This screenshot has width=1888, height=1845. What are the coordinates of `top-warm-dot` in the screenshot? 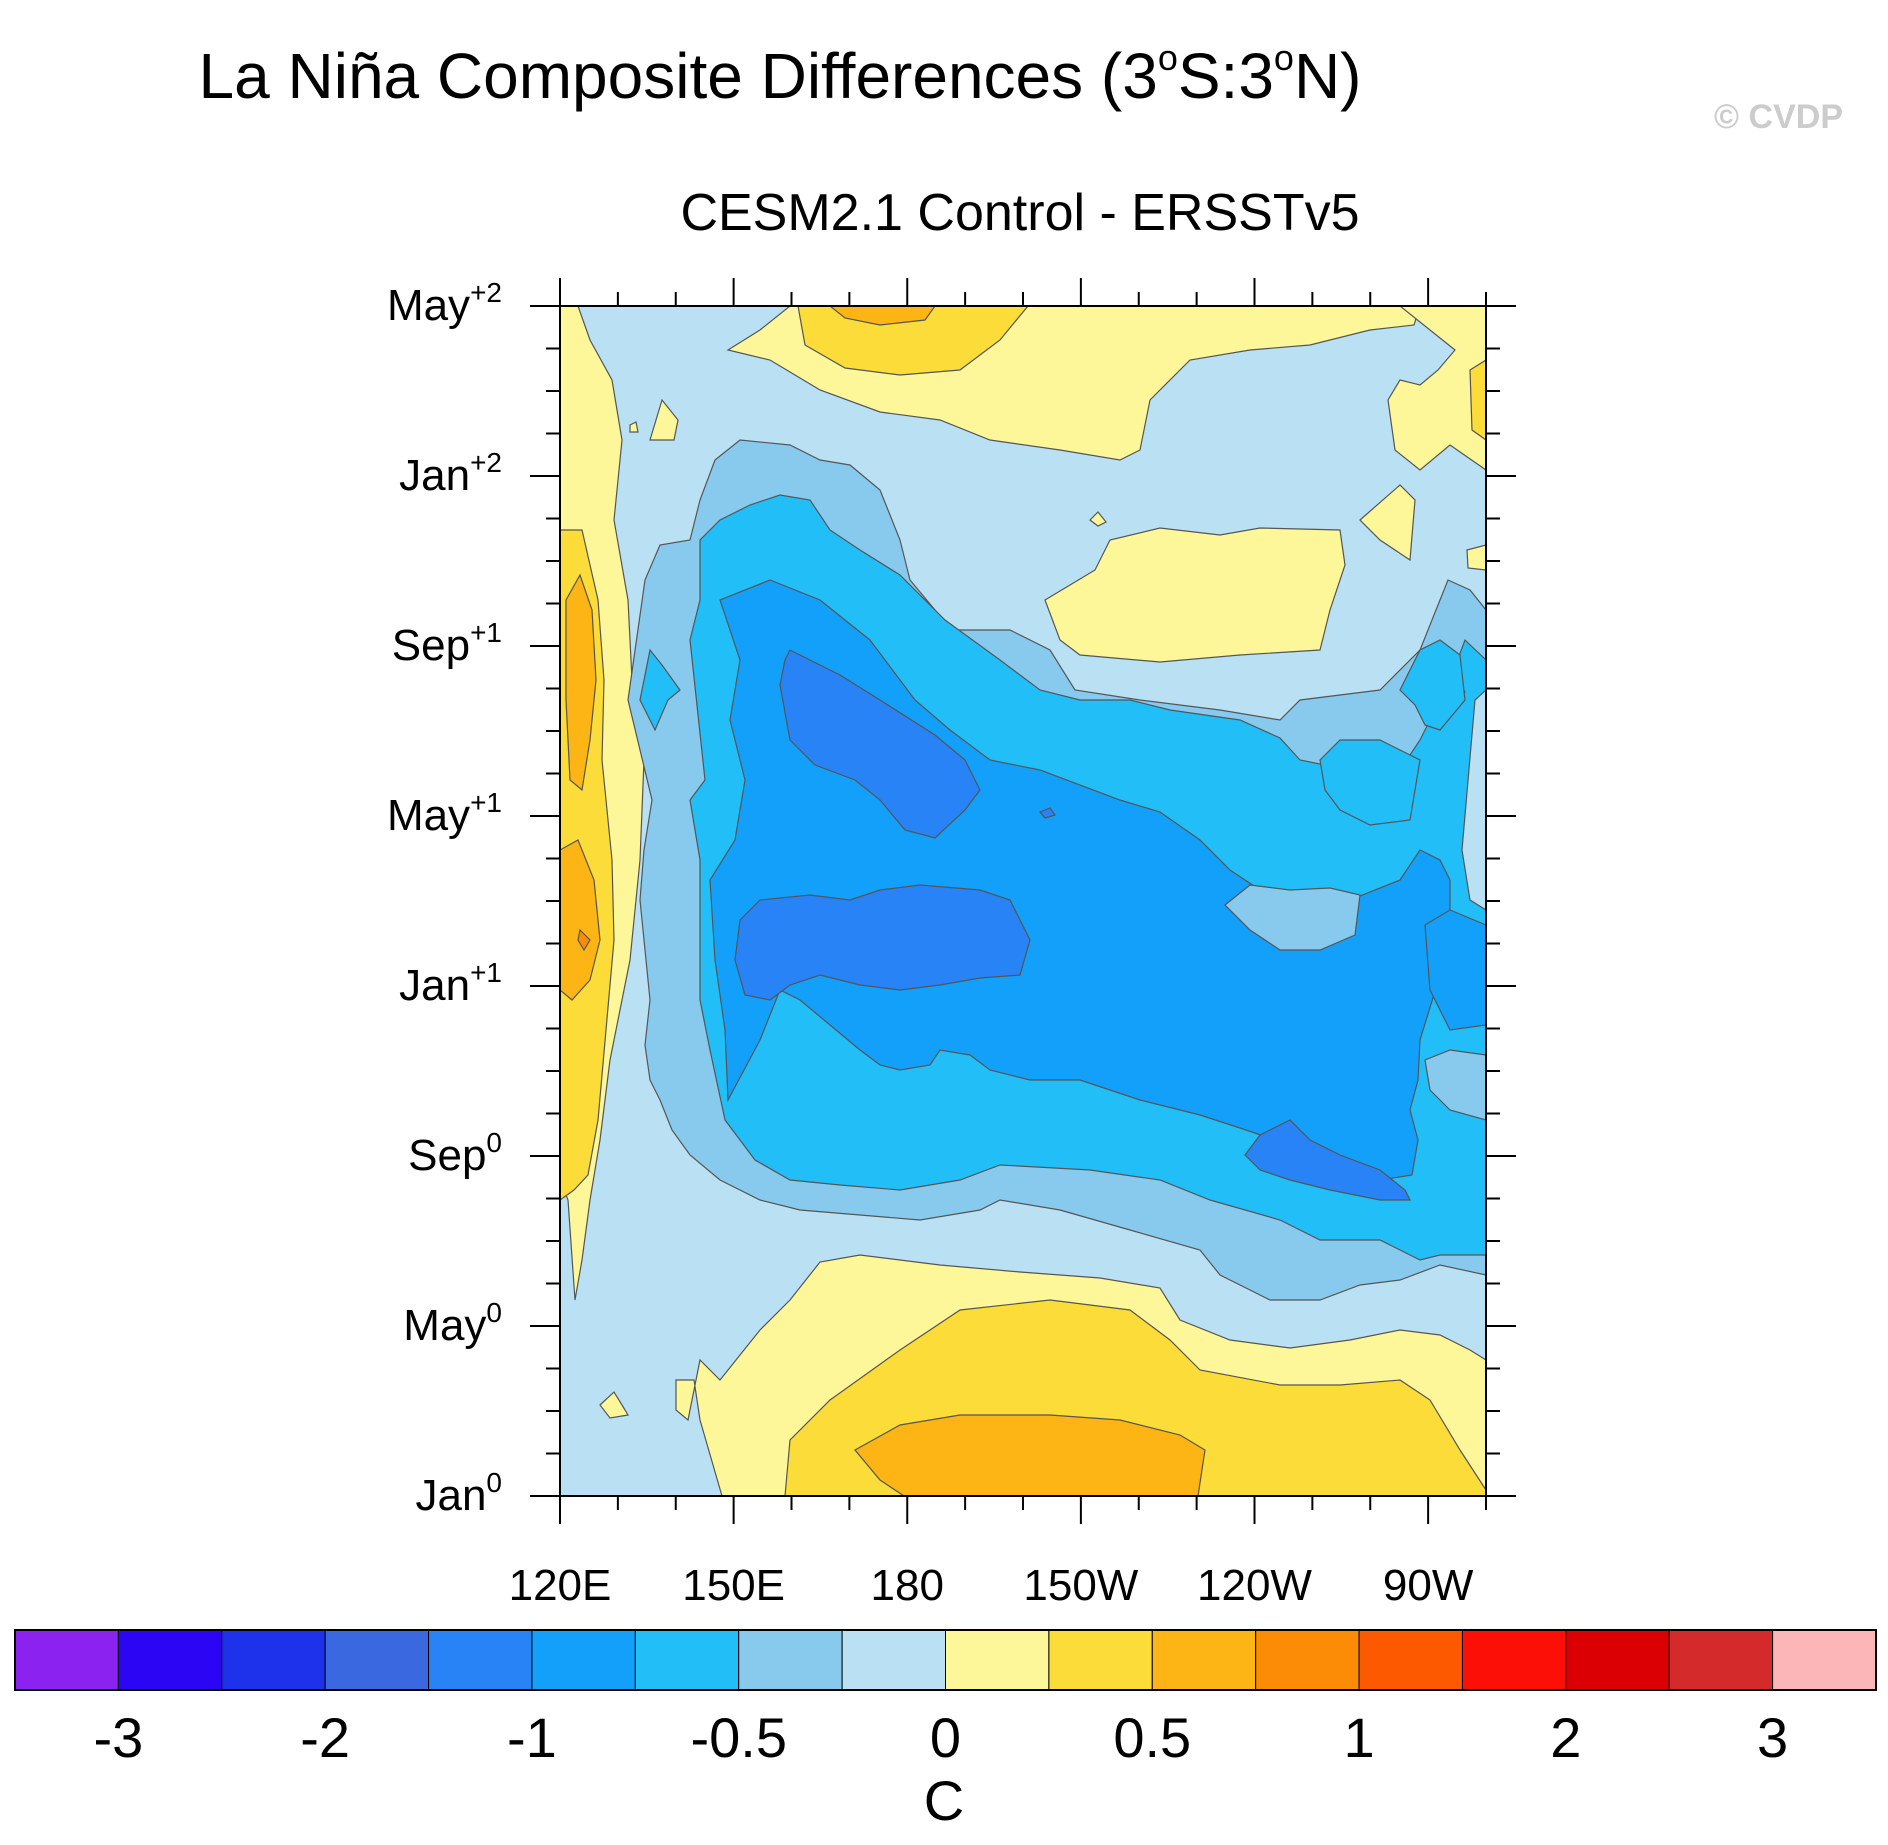 It's located at (634, 427).